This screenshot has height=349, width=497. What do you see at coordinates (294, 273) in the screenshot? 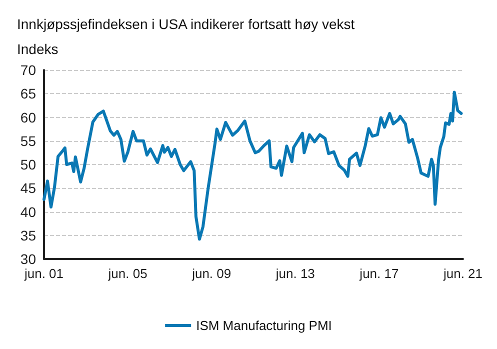
I see `x-tick-label: jun. 13` at bounding box center [294, 273].